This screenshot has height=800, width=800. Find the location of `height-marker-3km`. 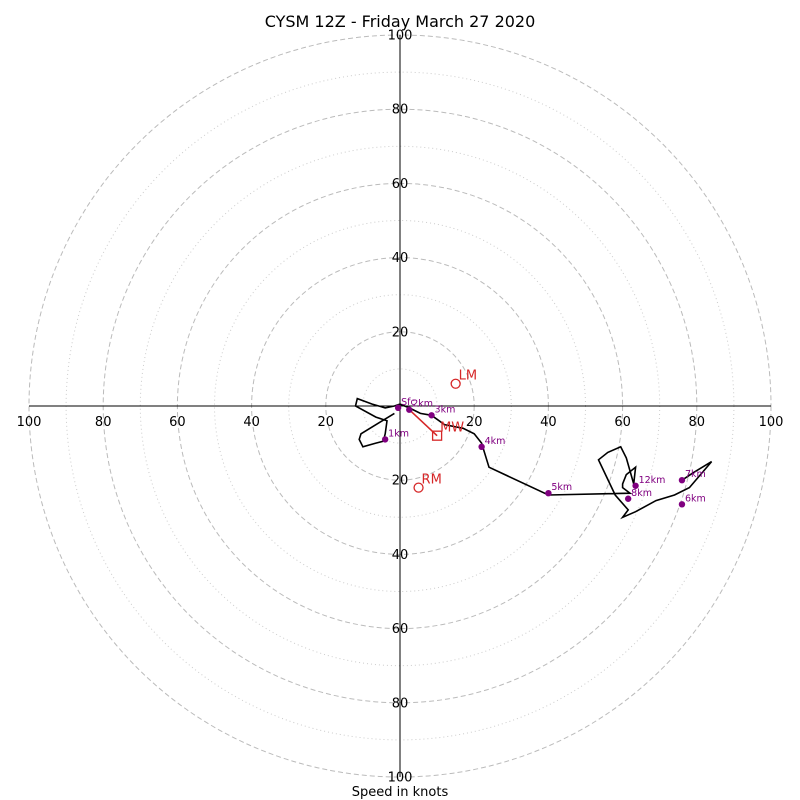

height-marker-3km is located at coordinates (431, 415).